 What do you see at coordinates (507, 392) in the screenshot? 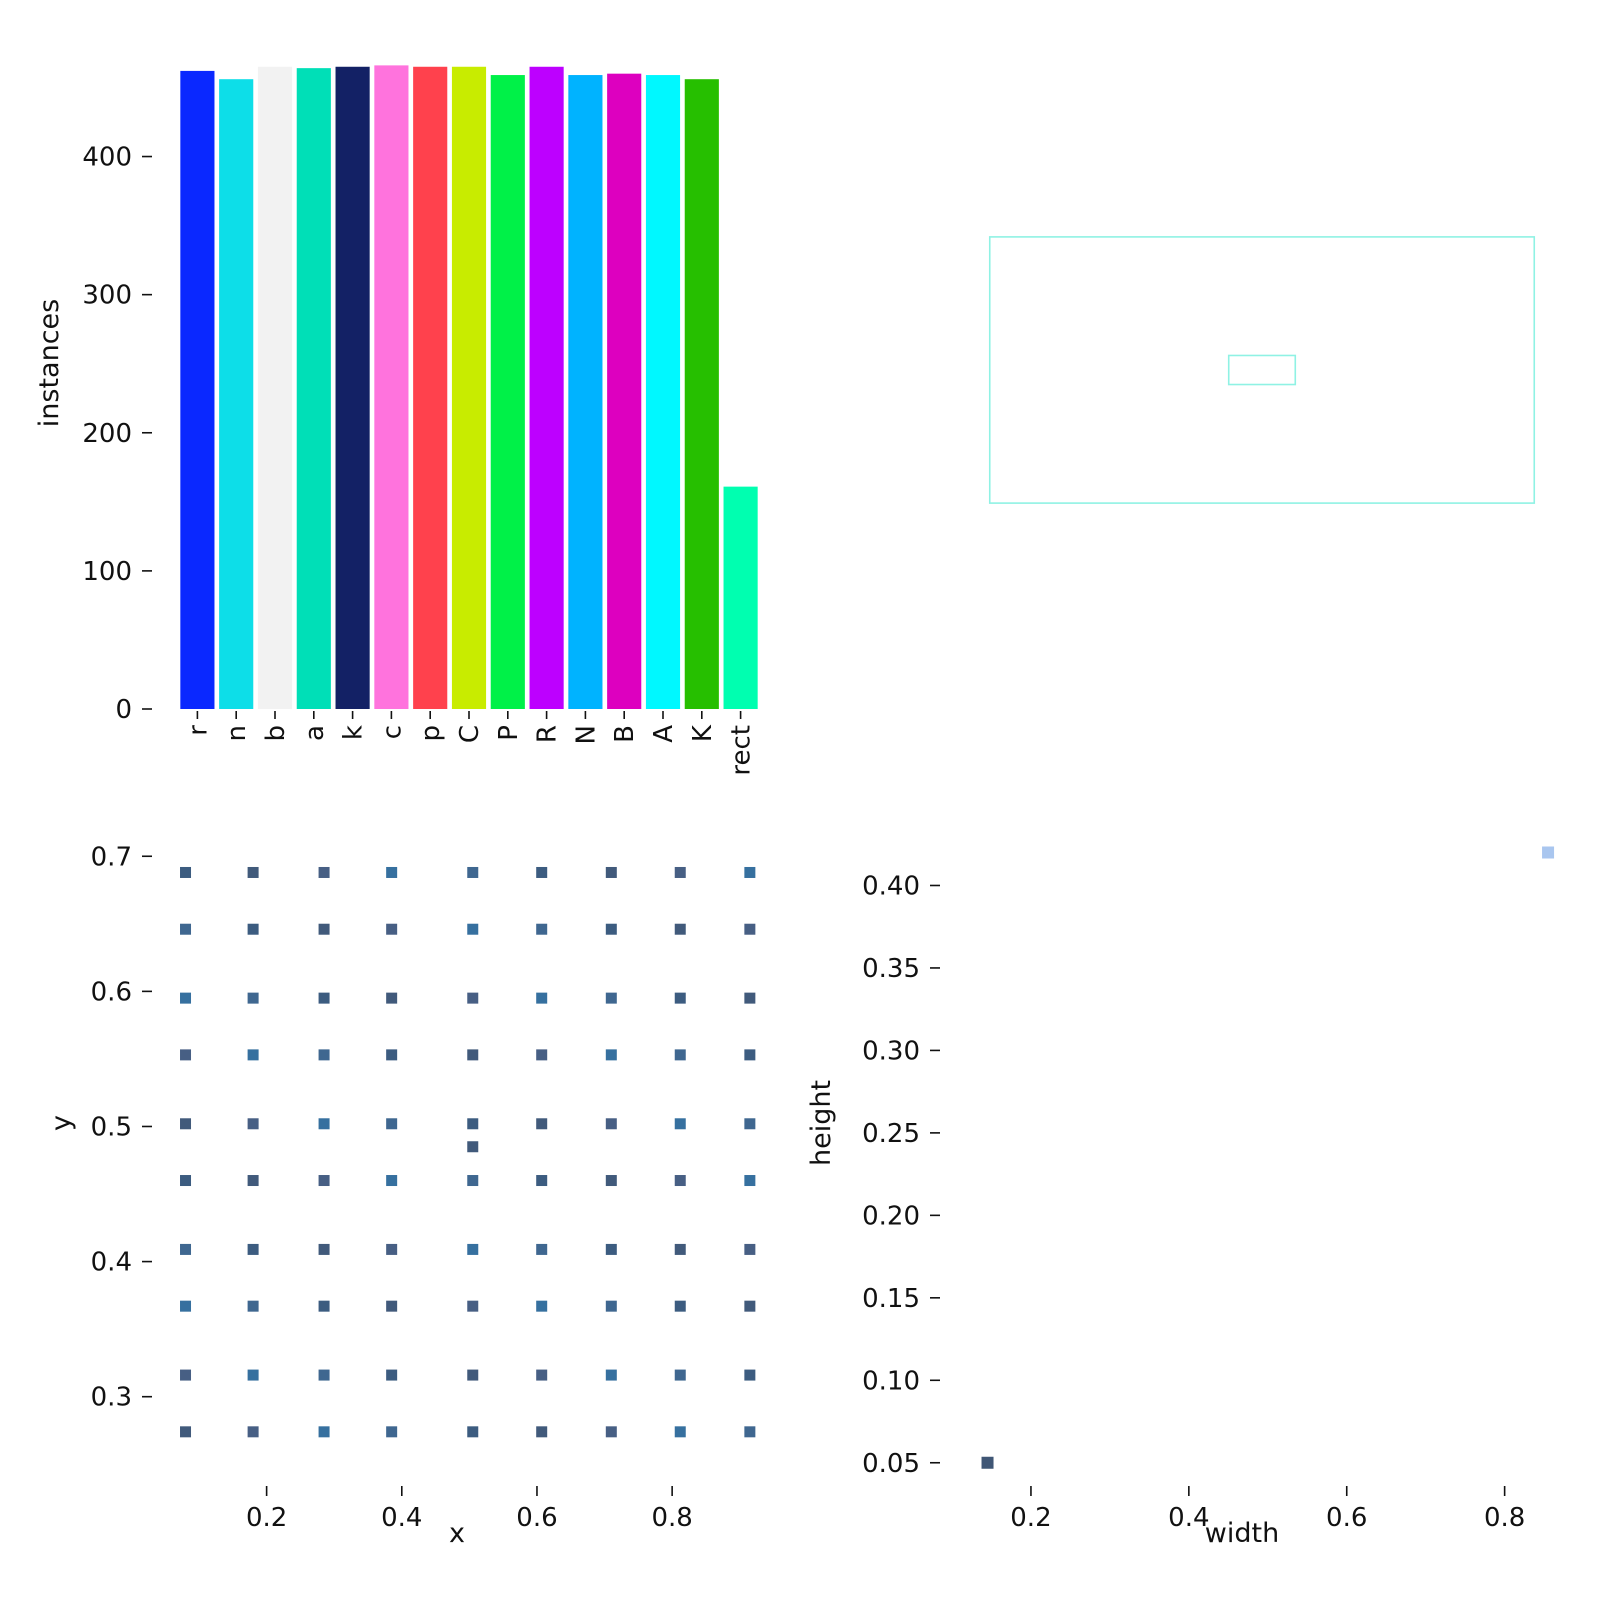
I see `bar-P` at bounding box center [507, 392].